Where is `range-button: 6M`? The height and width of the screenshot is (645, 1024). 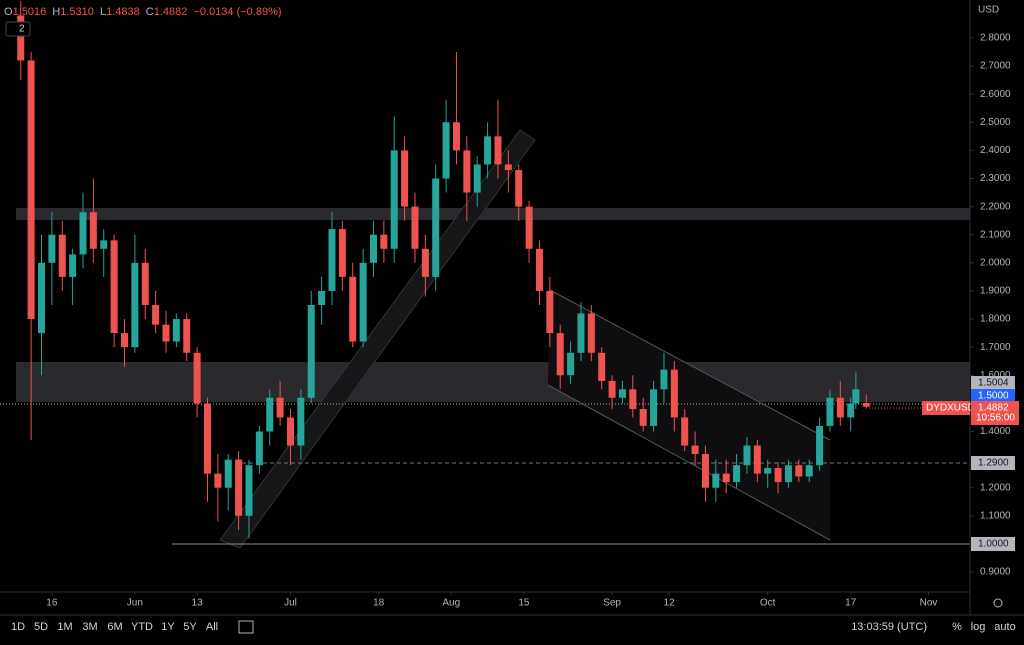
range-button: 6M is located at coordinates (114, 627).